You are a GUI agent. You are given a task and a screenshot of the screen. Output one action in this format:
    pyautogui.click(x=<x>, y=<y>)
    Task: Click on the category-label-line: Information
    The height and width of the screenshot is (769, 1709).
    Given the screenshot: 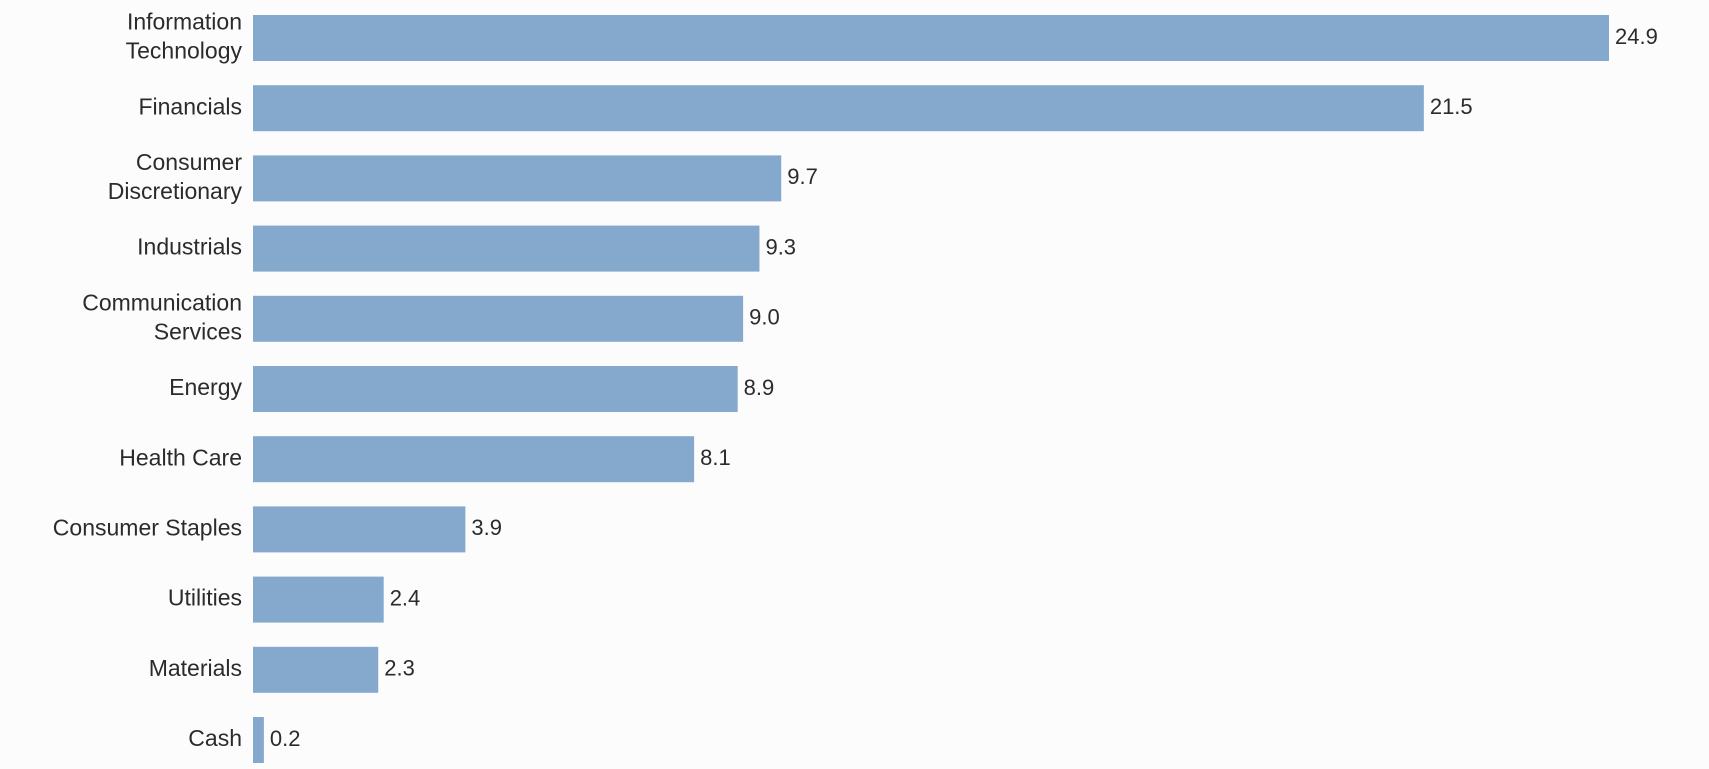 What is the action you would take?
    pyautogui.click(x=184, y=22)
    